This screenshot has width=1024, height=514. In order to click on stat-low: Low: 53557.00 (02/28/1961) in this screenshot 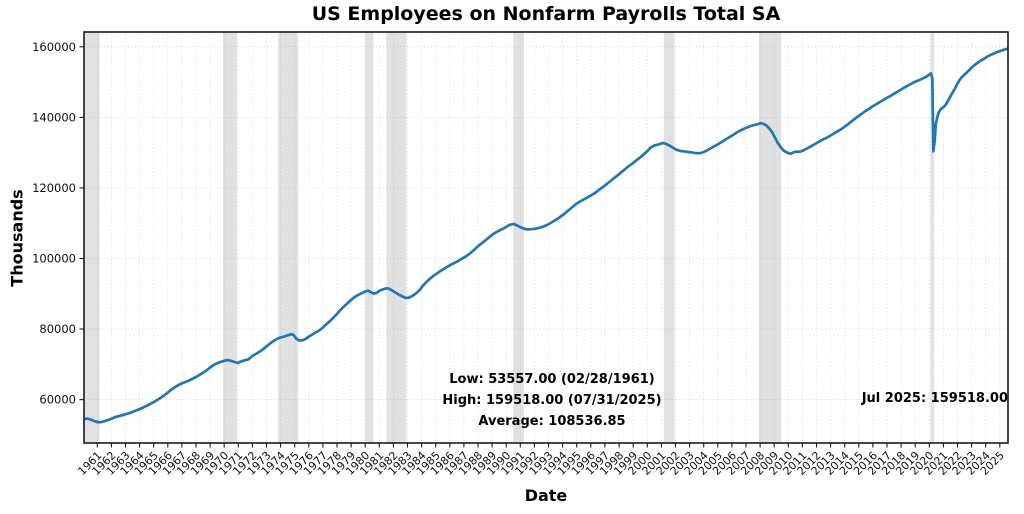, I will do `click(552, 379)`.